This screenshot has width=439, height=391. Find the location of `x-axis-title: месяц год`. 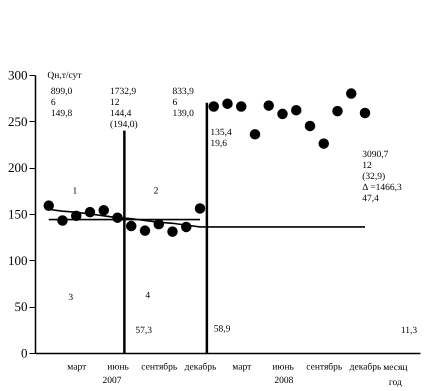

x-axis-title: месяц год is located at coordinates (395, 375).